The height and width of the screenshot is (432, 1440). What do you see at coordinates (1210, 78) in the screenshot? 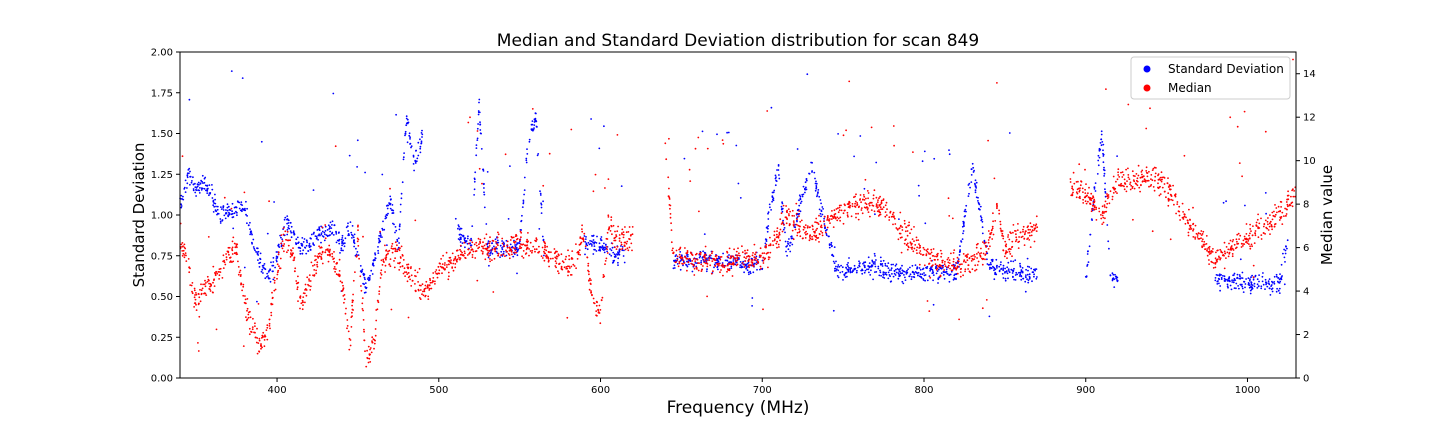
I see `legend-box` at bounding box center [1210, 78].